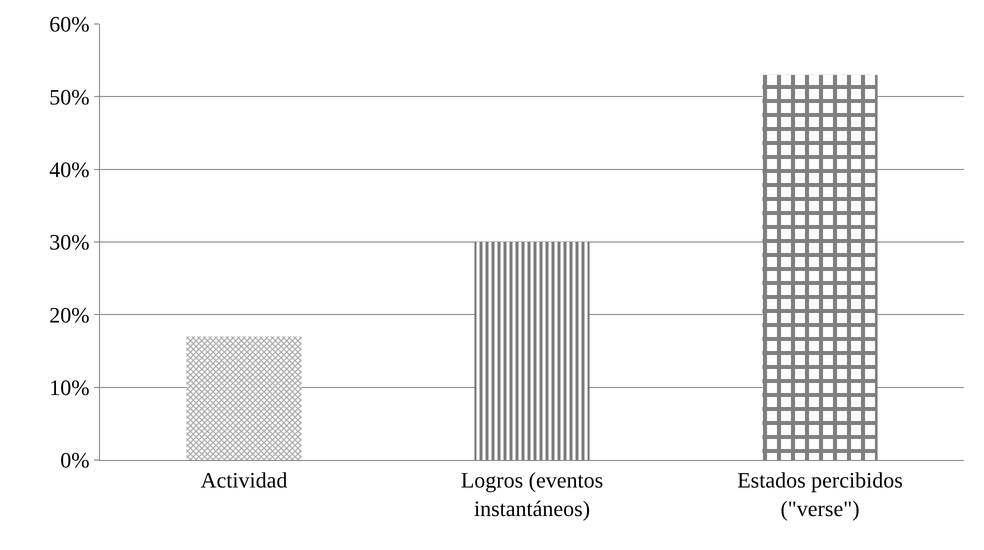  What do you see at coordinates (244, 479) in the screenshot?
I see `x-tick-label: Actividad` at bounding box center [244, 479].